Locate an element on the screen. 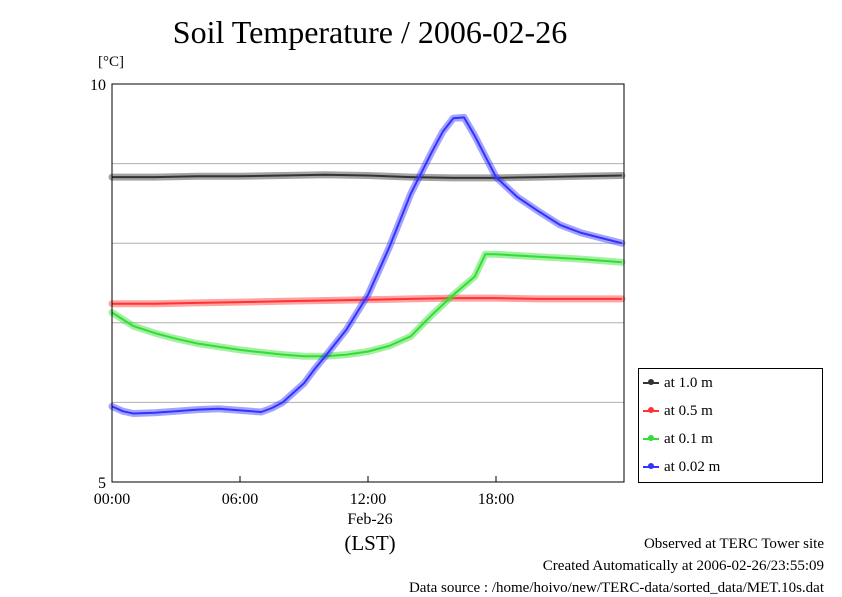 The height and width of the screenshot is (597, 842). y-tick-label: 5 is located at coordinates (102, 483).